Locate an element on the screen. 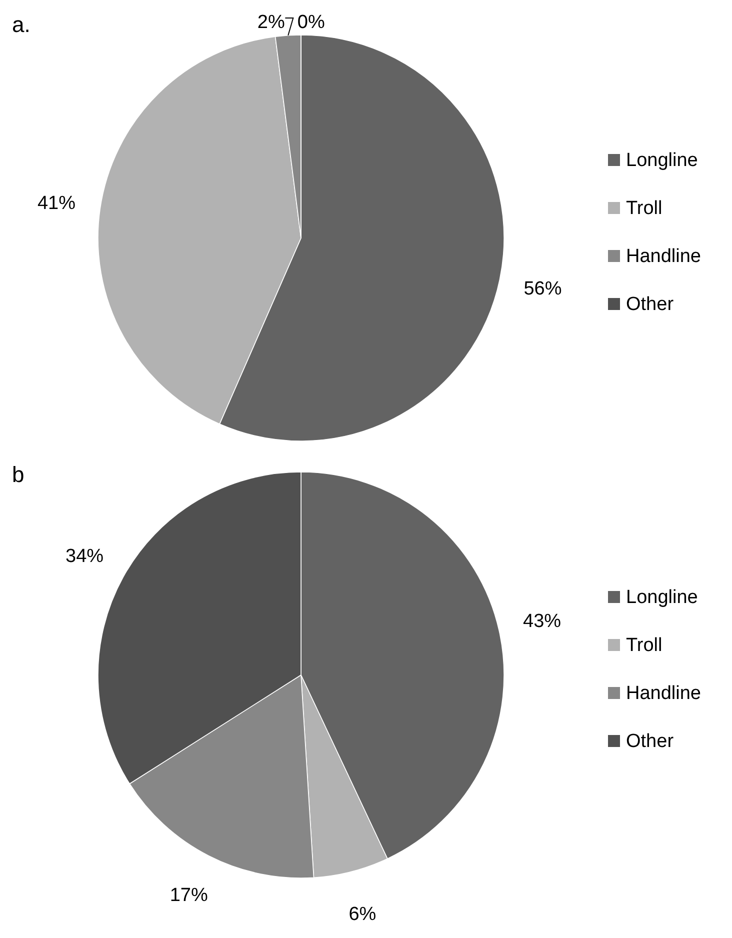 This screenshot has height=938, width=732. data-label: 41% is located at coordinates (57, 203).